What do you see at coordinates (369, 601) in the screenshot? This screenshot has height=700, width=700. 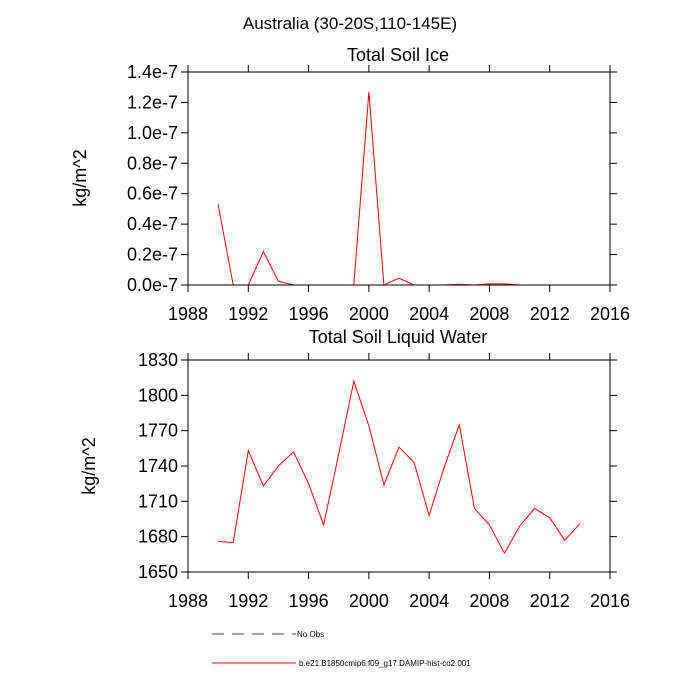 I see `soil-liquid-water-x-tick-label: 2000` at bounding box center [369, 601].